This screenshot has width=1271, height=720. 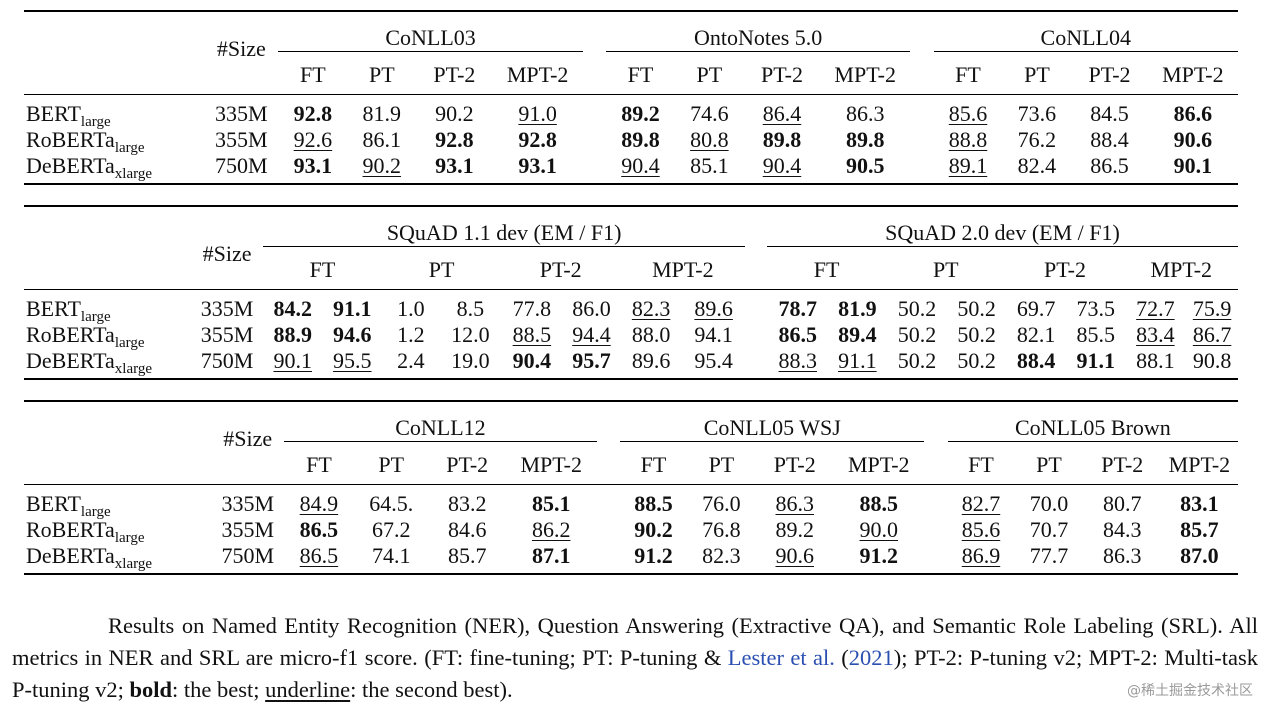 I want to click on citation-year-link: 2021, so click(x=871, y=657).